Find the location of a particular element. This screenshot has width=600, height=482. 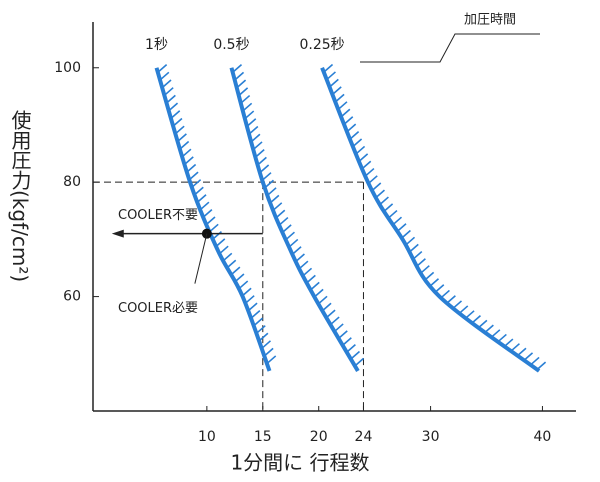

arrow-head is located at coordinates (117, 233).